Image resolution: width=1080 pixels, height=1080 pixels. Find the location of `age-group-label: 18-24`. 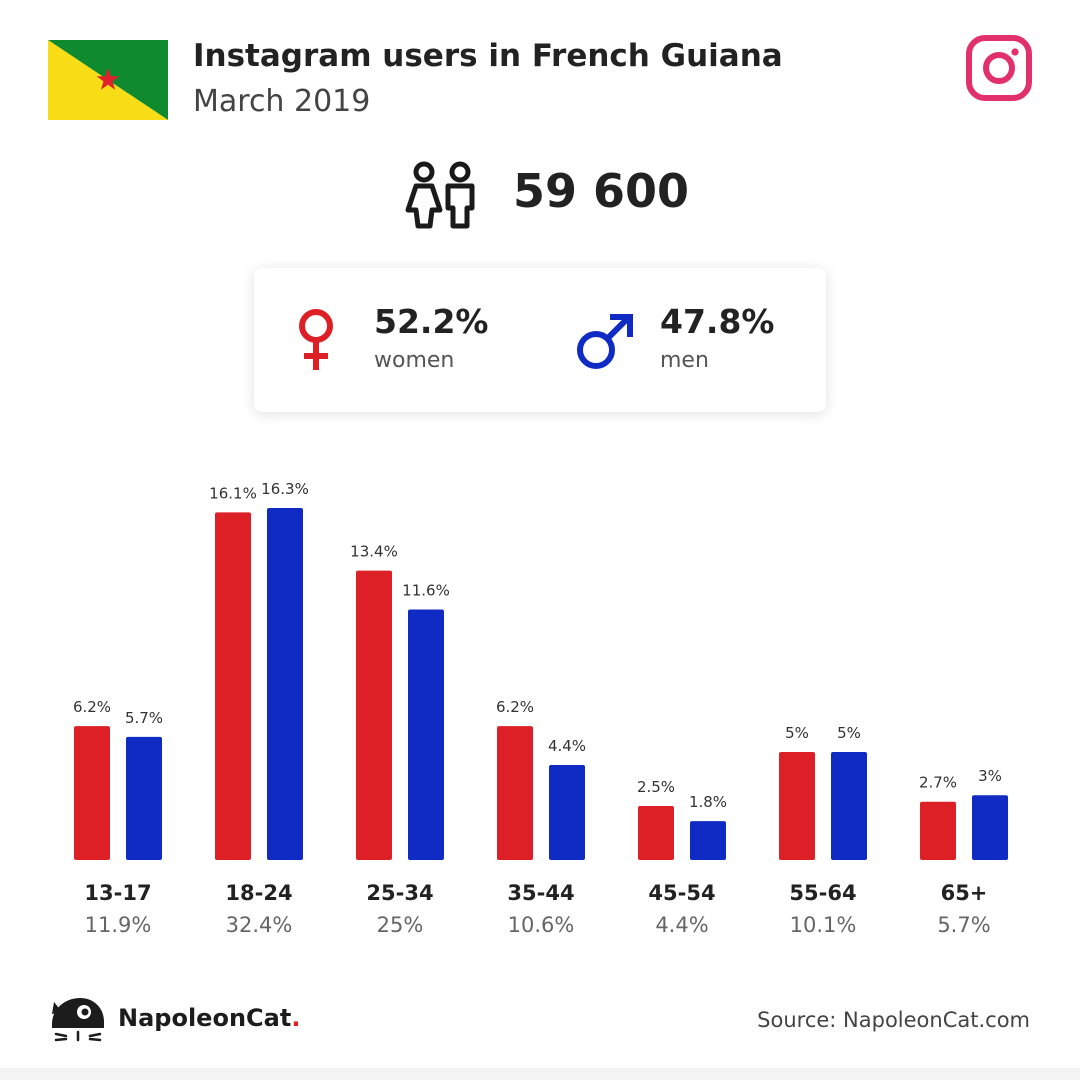

age-group-label: 18-24 is located at coordinates (258, 893).